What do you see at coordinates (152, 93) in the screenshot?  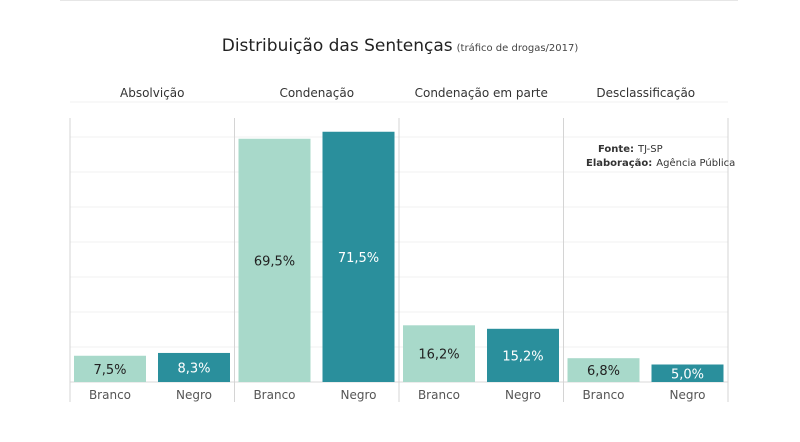 I see `panel-title: Absolvição` at bounding box center [152, 93].